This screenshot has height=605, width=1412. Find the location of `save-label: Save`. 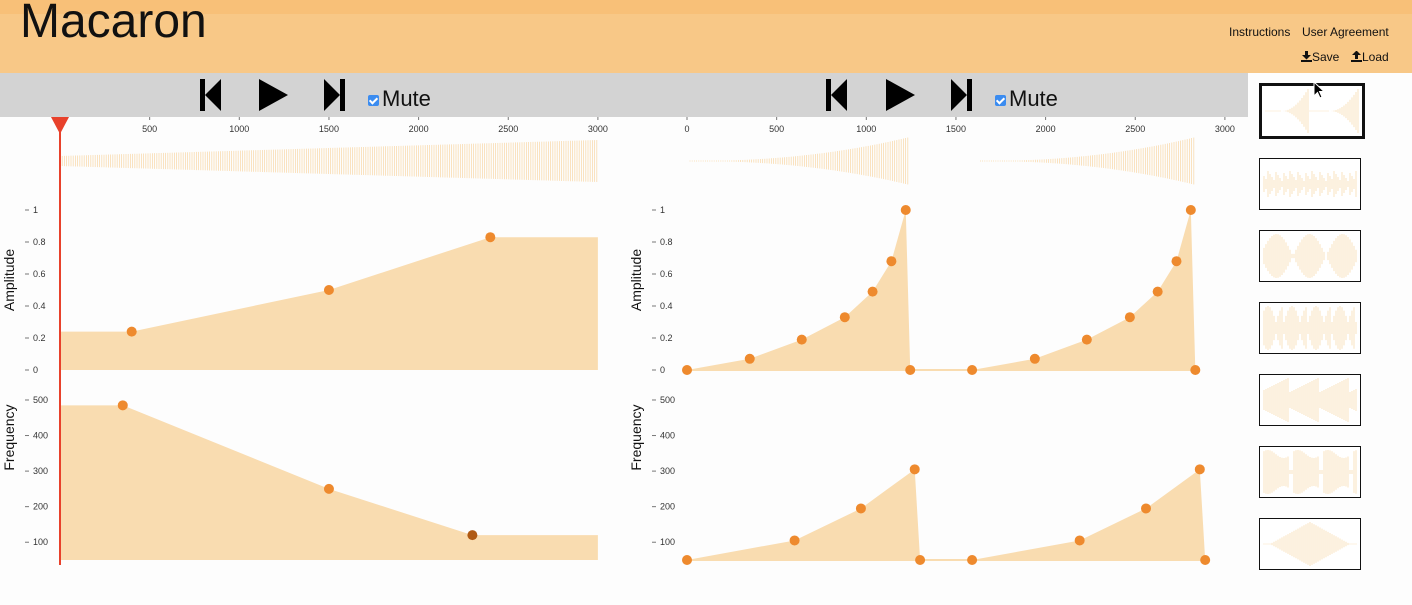

save-label: Save is located at coordinates (1326, 57).